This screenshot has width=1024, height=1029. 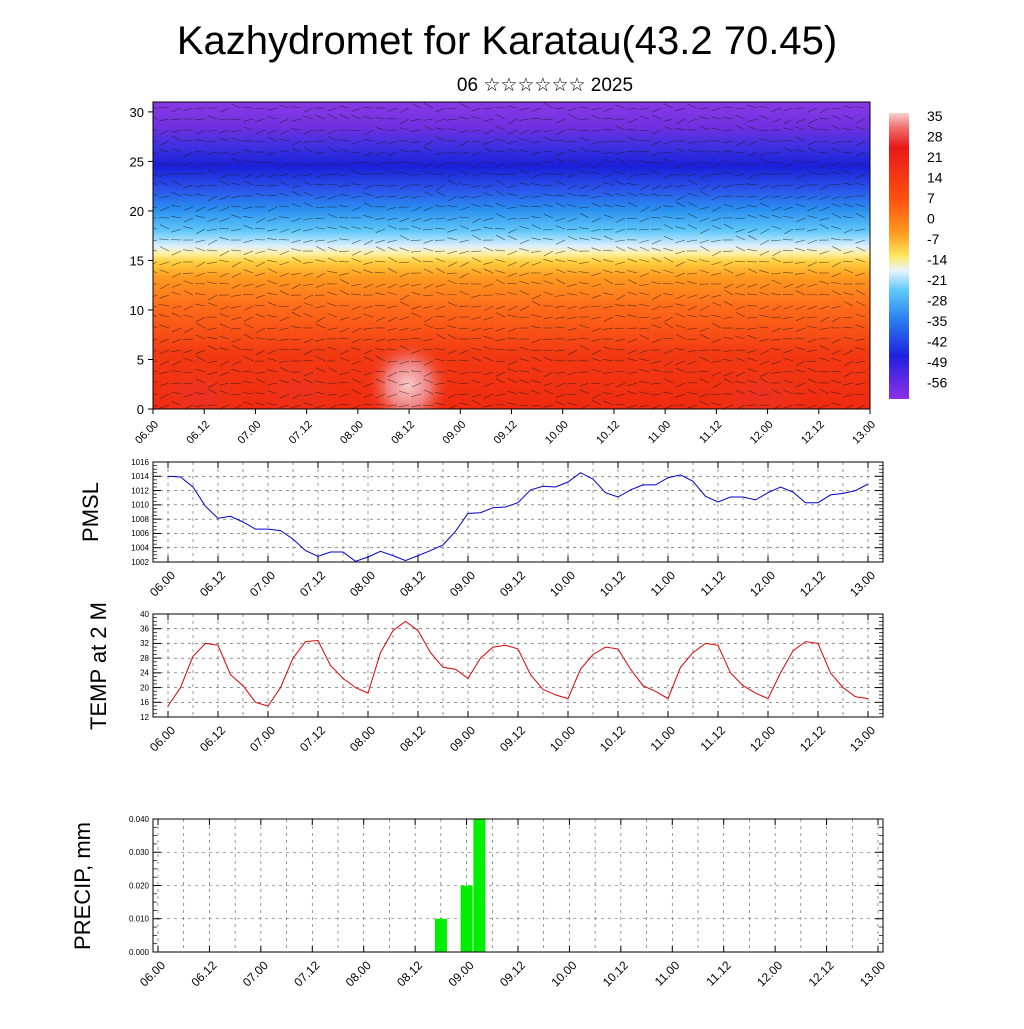 I want to click on colorbar-label: -21, so click(x=937, y=280).